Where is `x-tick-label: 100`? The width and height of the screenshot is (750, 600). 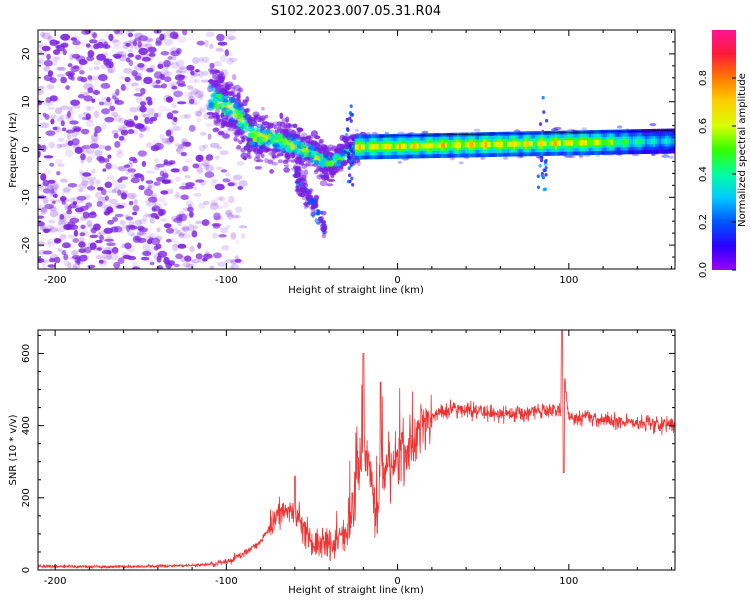 x-tick-label: 100 is located at coordinates (568, 581).